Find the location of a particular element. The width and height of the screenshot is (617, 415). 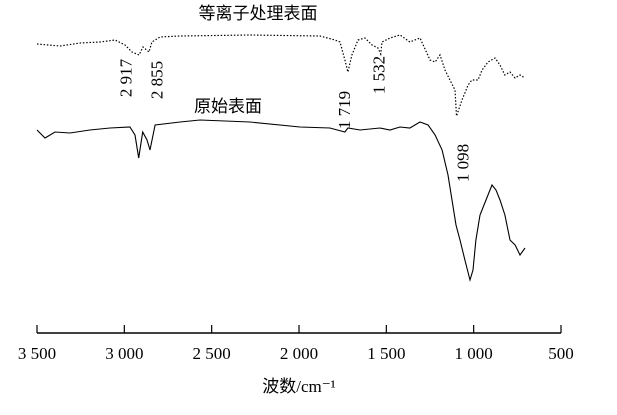

peak-label: 2 917 is located at coordinates (126, 77).